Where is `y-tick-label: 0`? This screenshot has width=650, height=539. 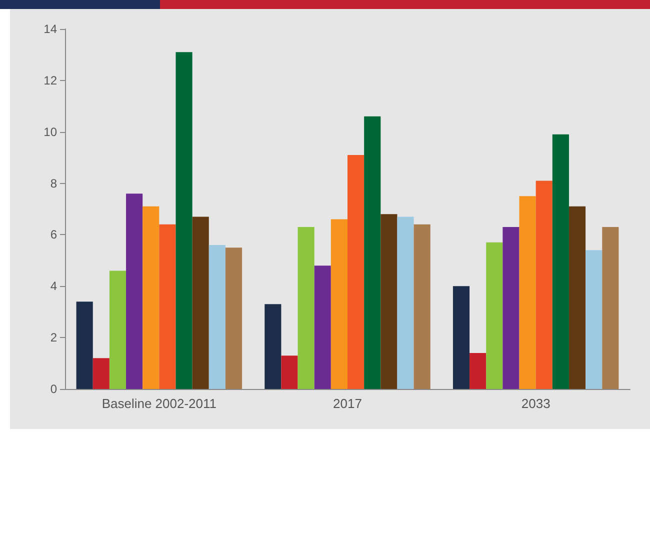
y-tick-label: 0 is located at coordinates (54, 389).